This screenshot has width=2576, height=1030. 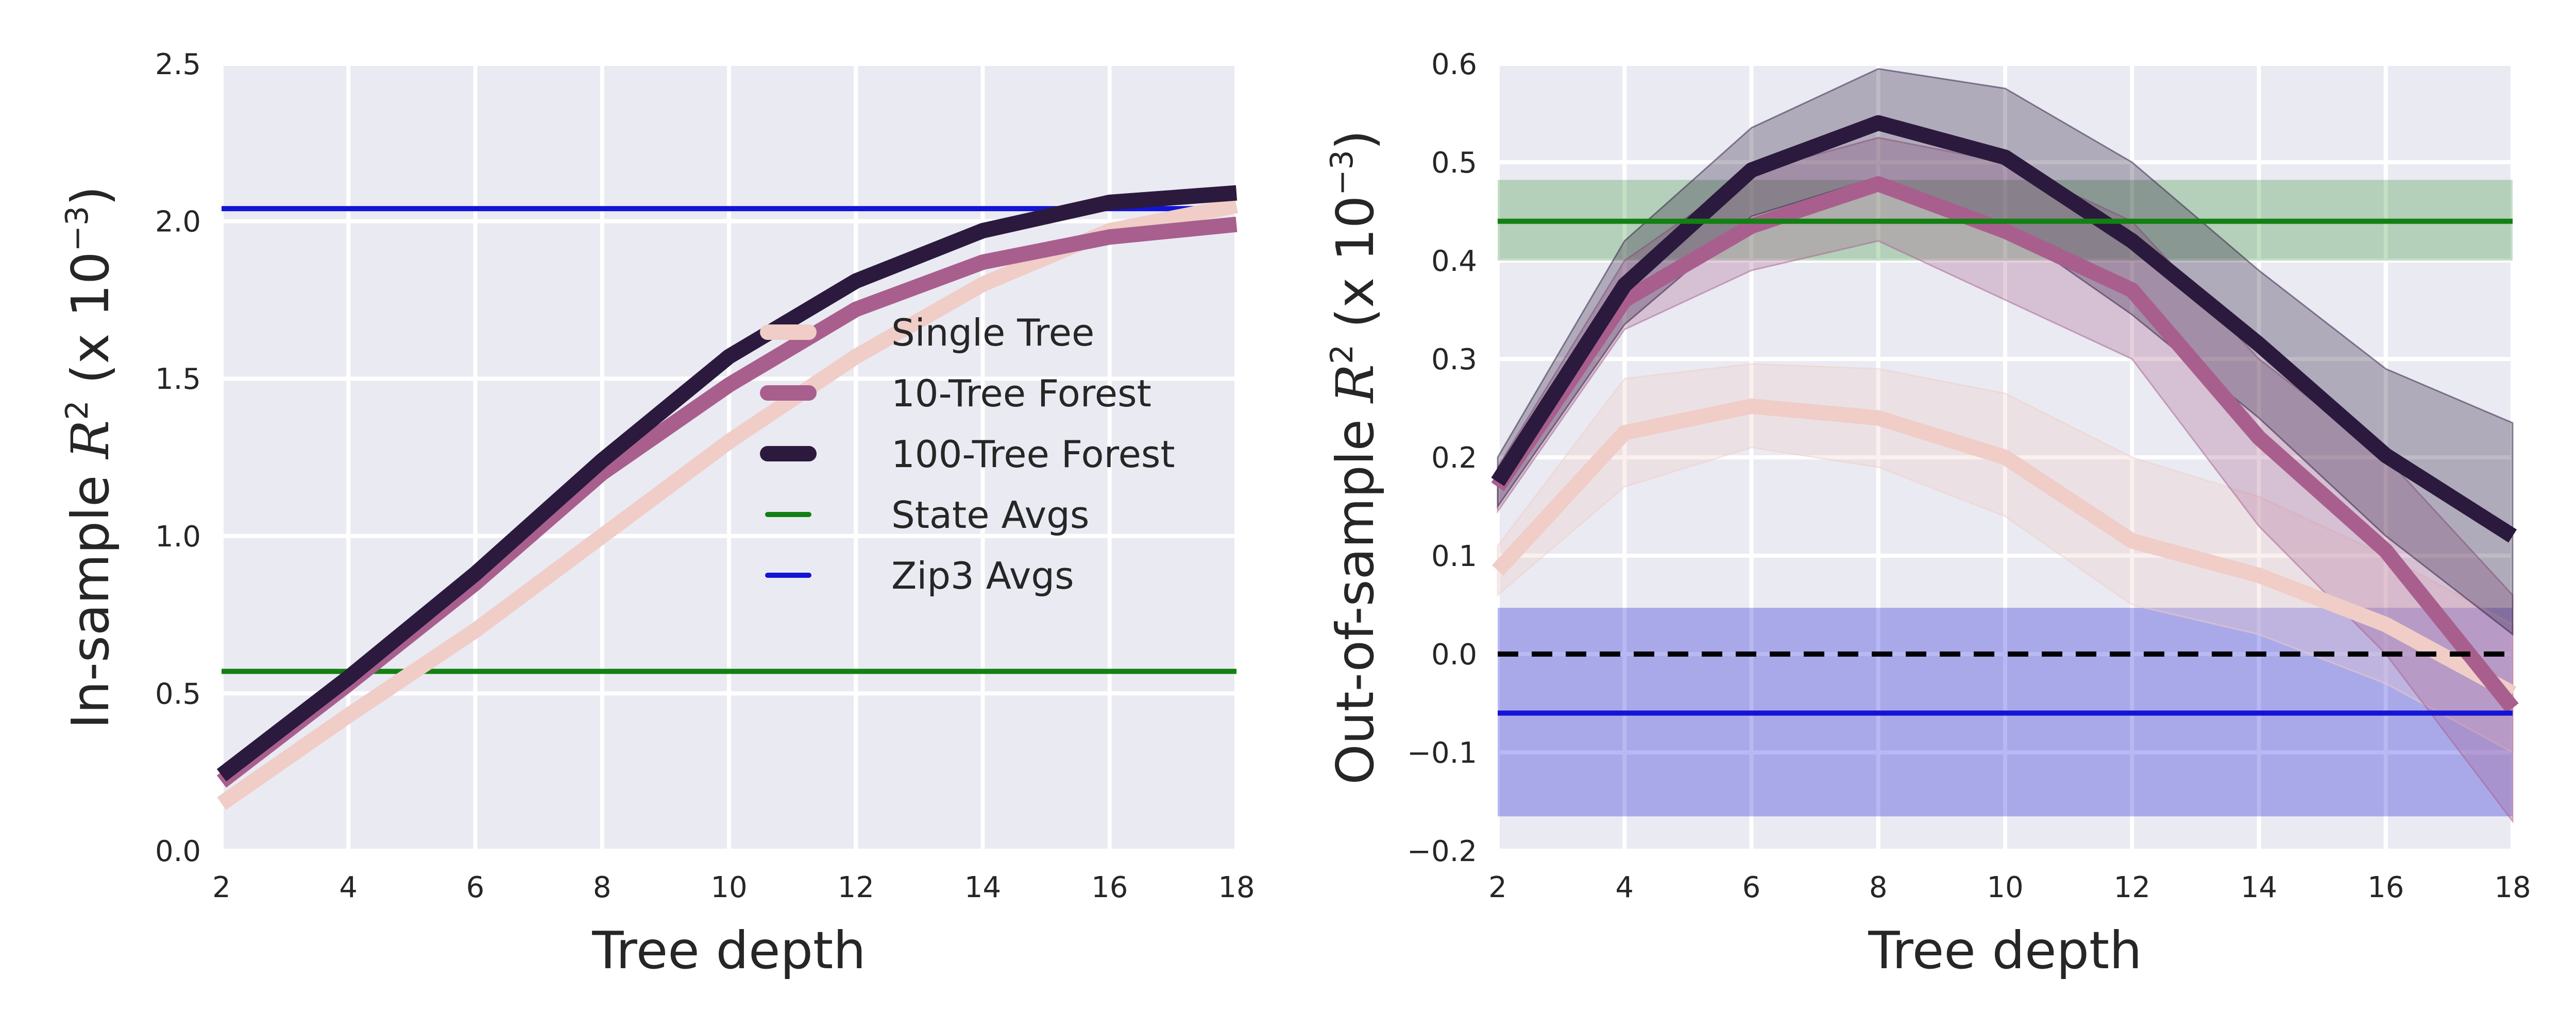 I want to click on y-tick-label: 1.0, so click(x=178, y=537).